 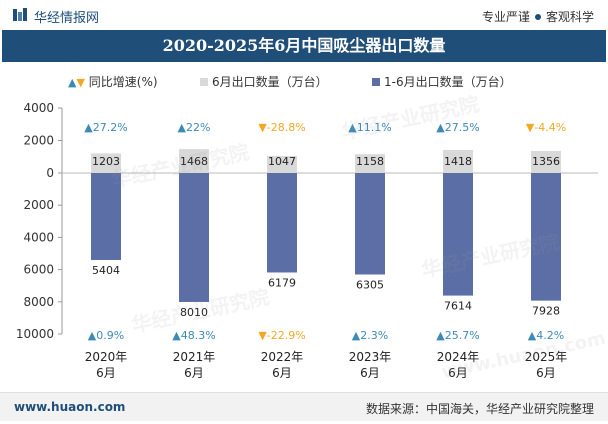 I want to click on legend-monthly-label: 6月出口数量（万台）, so click(x=270, y=82).